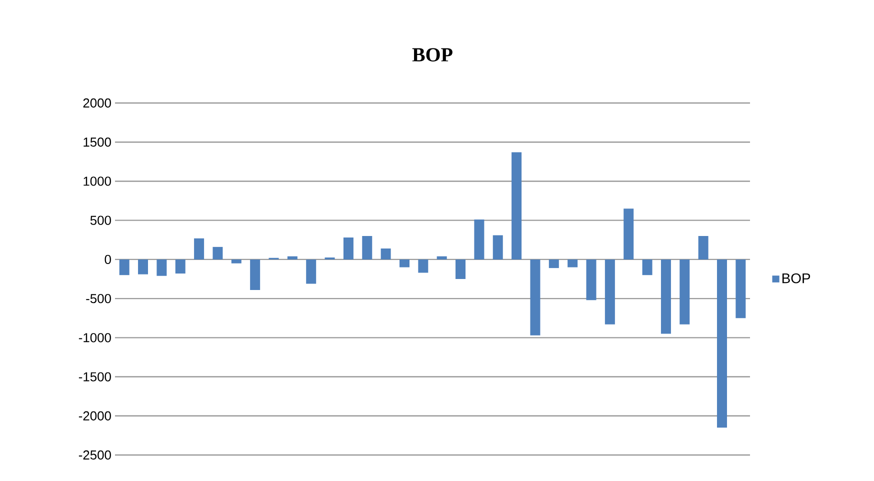  I want to click on y-tick-label: 500, so click(100, 220).